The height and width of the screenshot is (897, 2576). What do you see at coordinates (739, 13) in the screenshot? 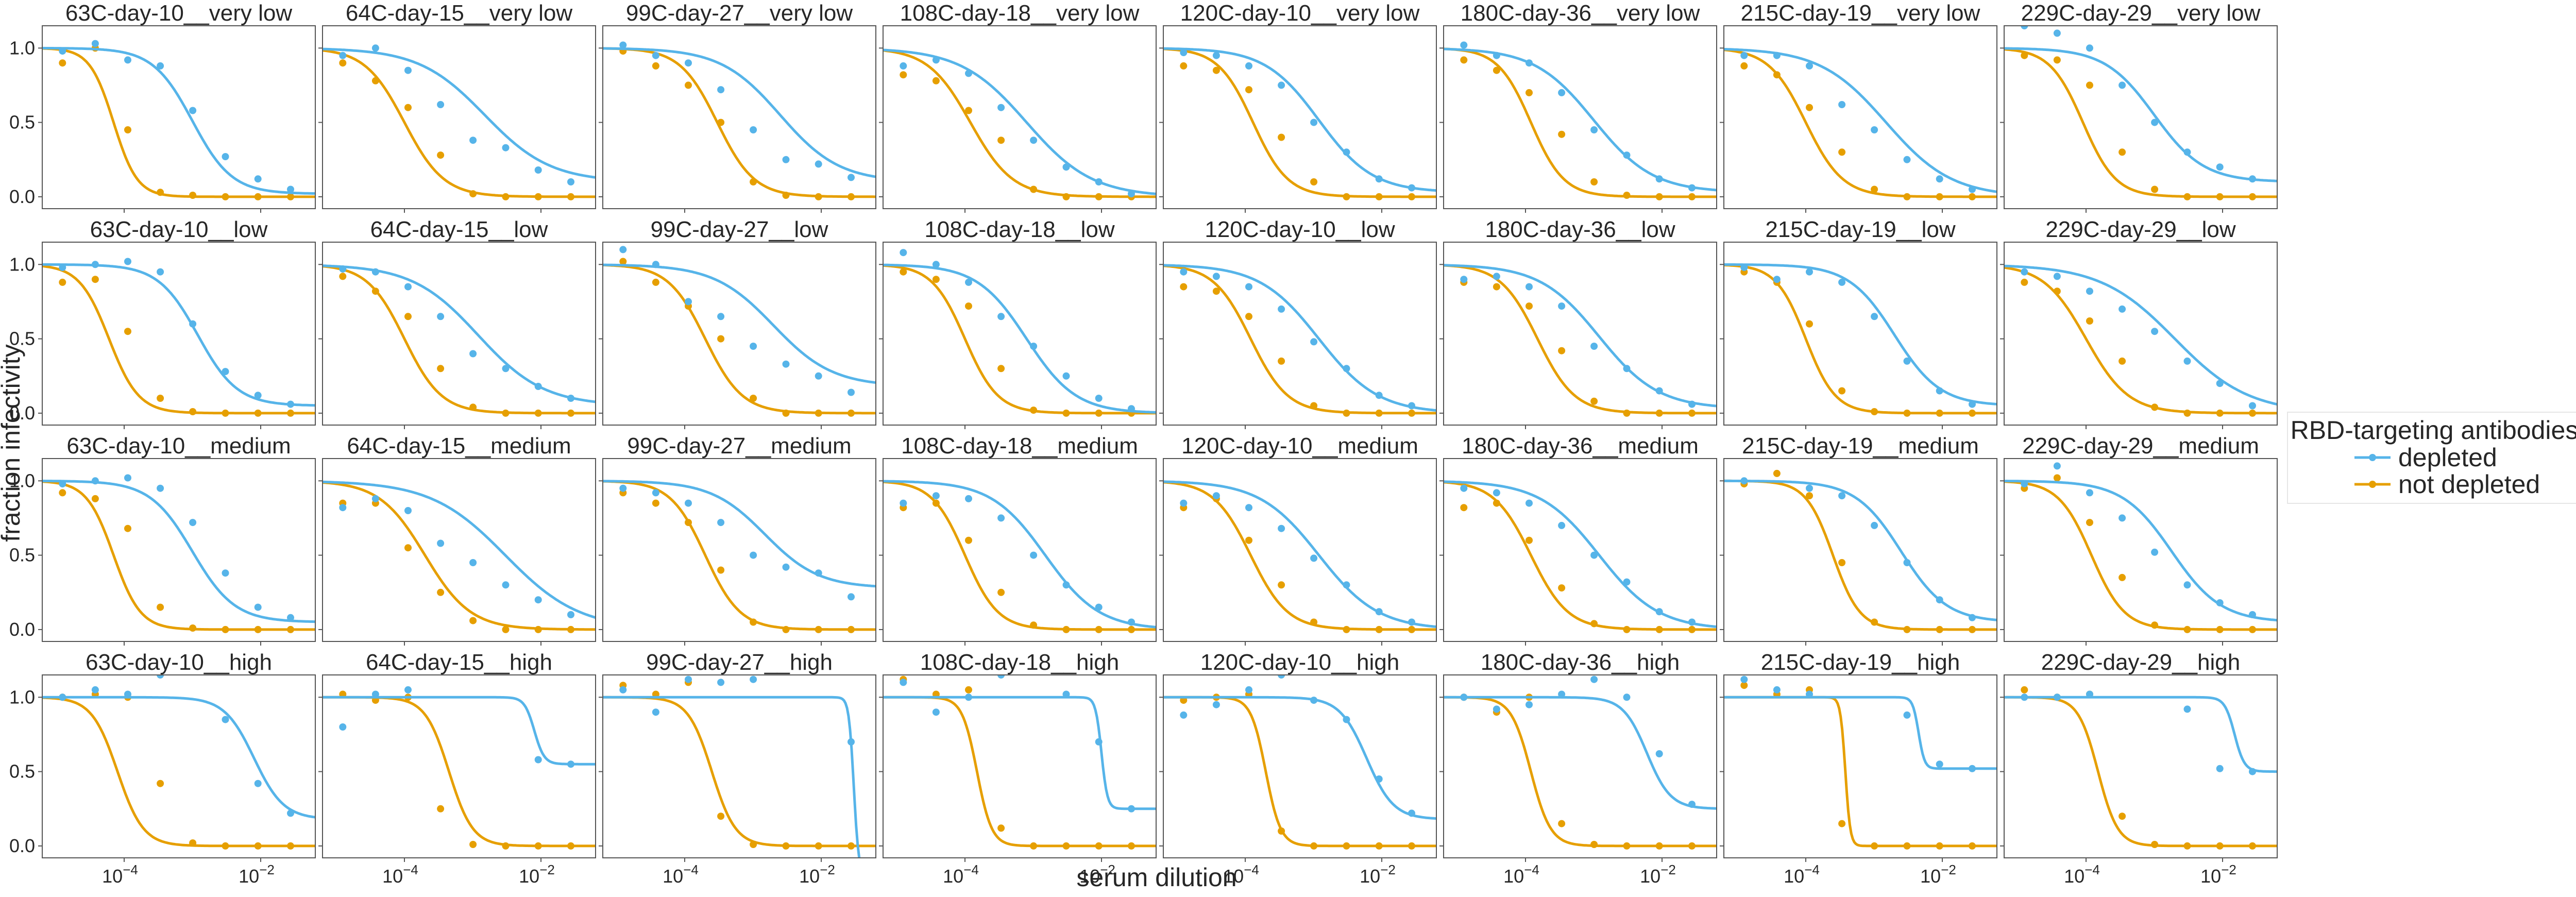
I see `panel-title: 99C-day-27__very low` at bounding box center [739, 13].